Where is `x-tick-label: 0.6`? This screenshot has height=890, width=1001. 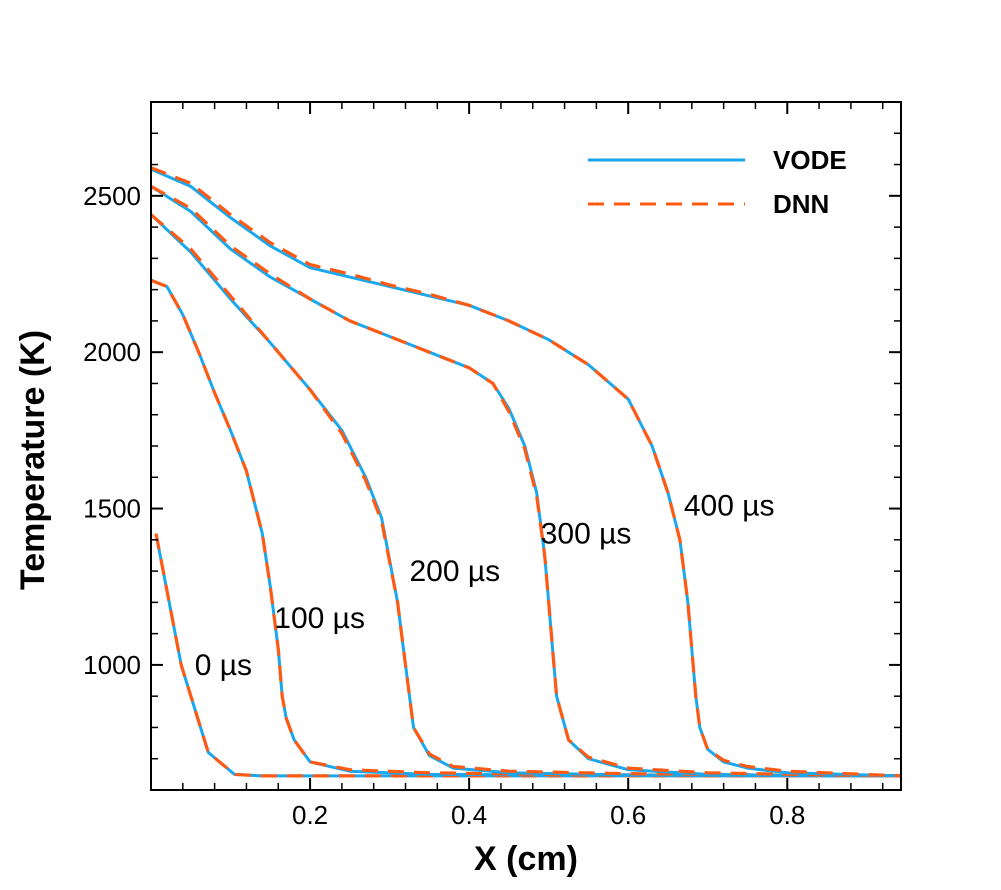 x-tick-label: 0.6 is located at coordinates (628, 815).